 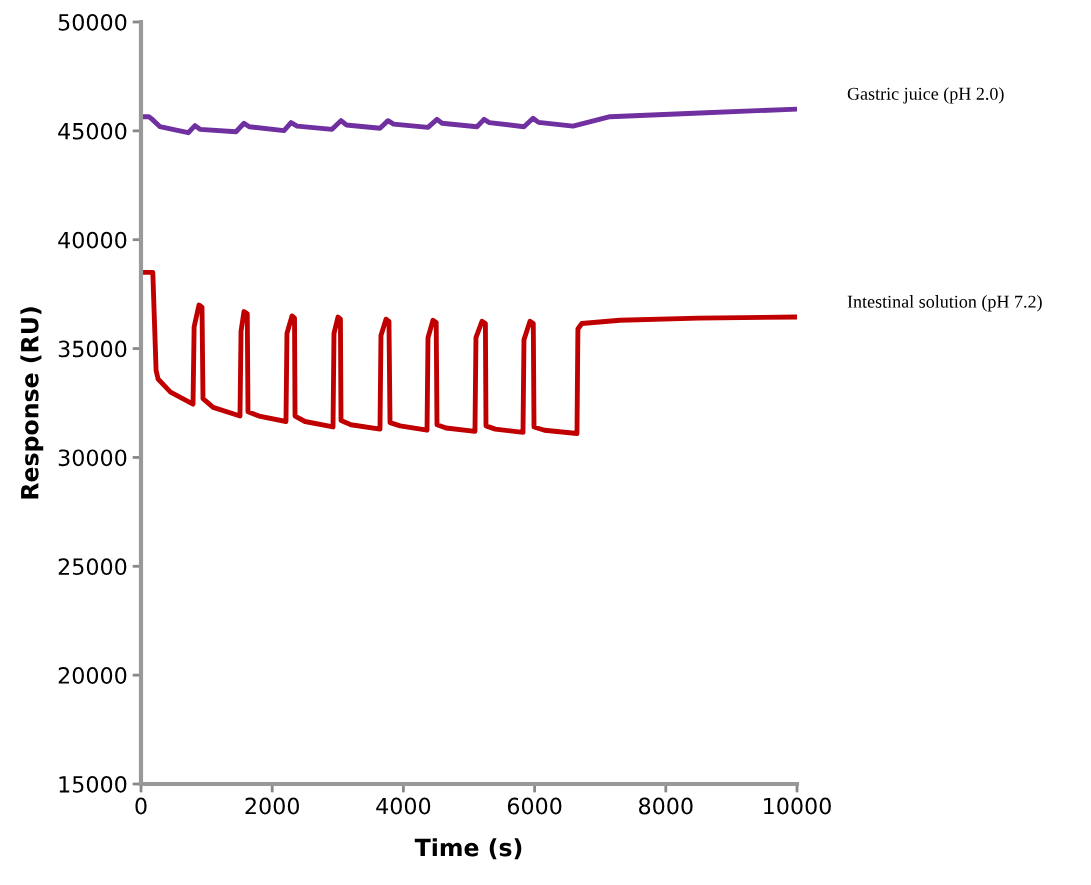 I want to click on x-tick-label: 0, so click(x=141, y=806).